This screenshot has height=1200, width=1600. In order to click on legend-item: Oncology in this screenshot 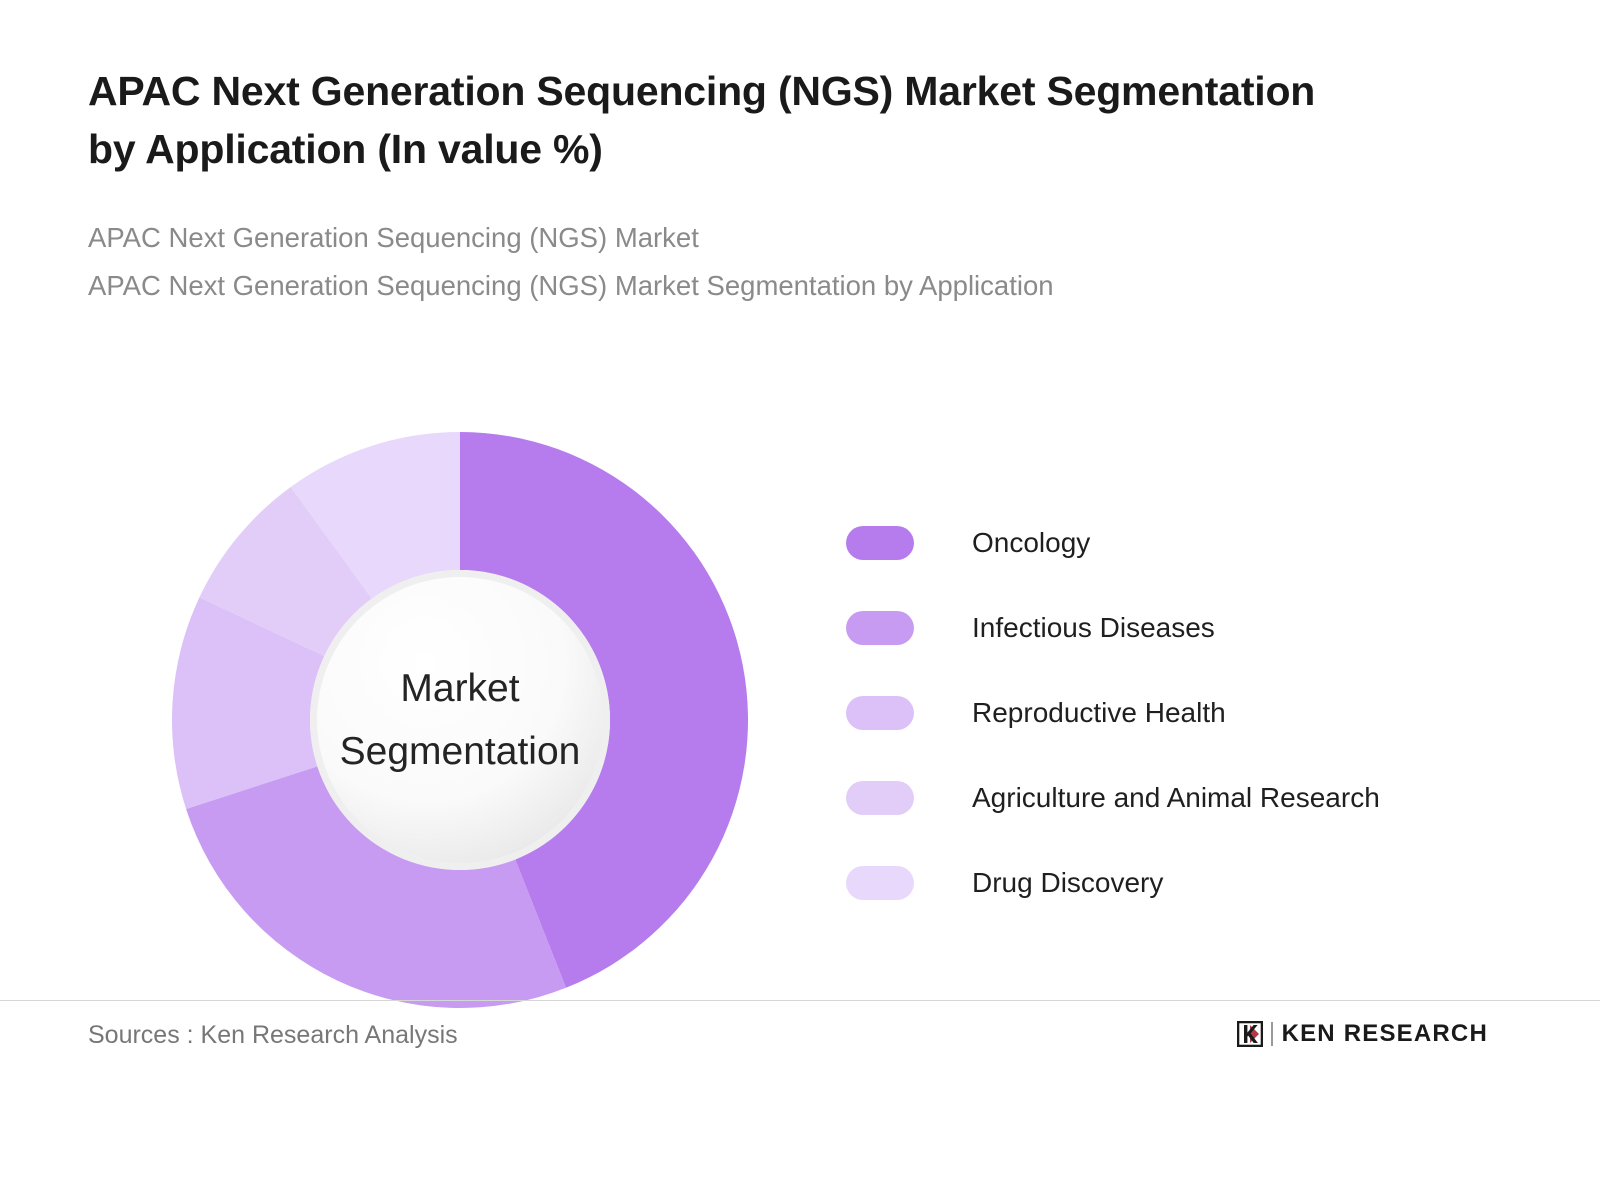, I will do `click(1196, 542)`.